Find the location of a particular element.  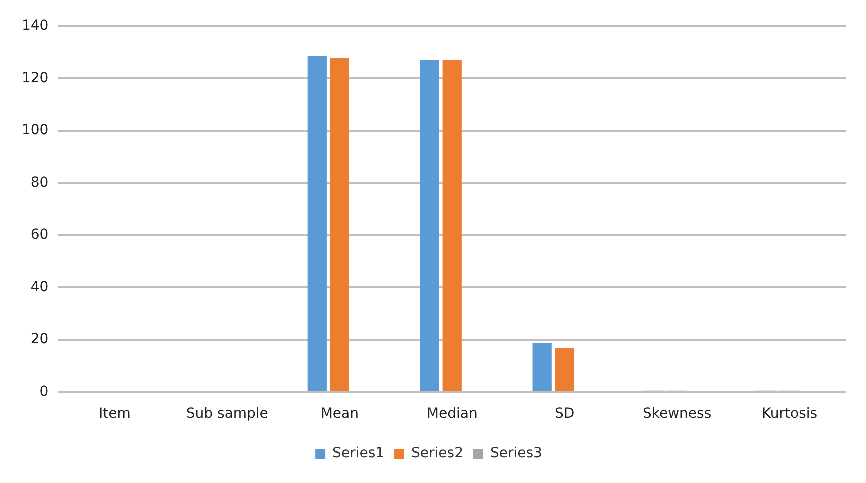

legend-label: Series1 is located at coordinates (358, 454).